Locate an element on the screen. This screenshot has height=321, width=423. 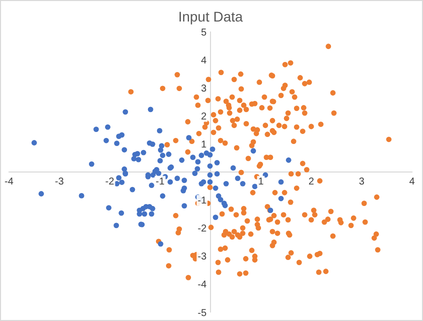
x-tick-label: 2 is located at coordinates (311, 182).